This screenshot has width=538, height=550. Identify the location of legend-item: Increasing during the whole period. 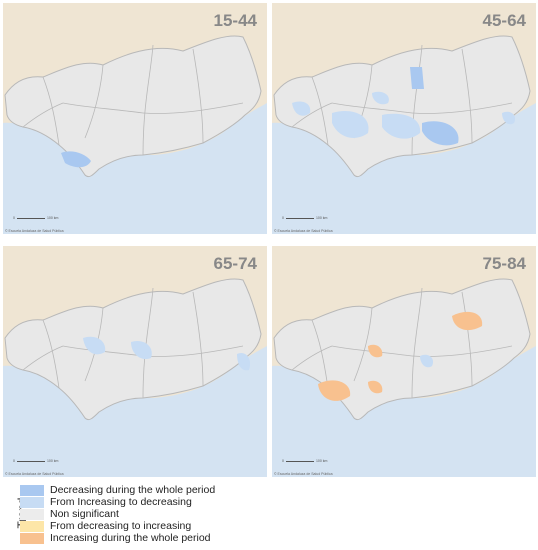
(117, 538).